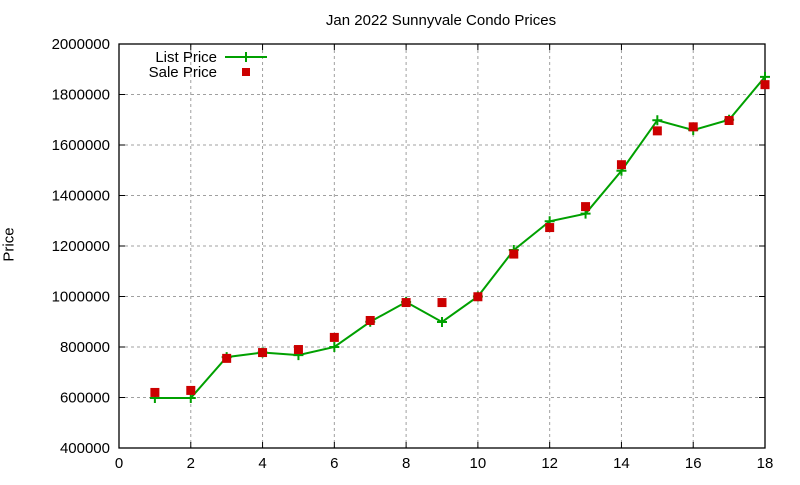 Image resolution: width=800 pixels, height=485 pixels. I want to click on y-tick-label: 1800000, so click(81, 95).